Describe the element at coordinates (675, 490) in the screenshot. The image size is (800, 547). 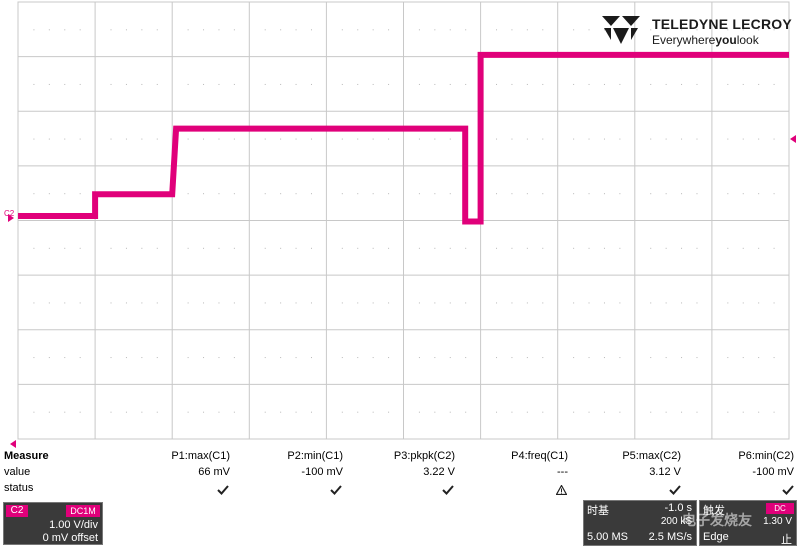
I see `check-icon` at that location.